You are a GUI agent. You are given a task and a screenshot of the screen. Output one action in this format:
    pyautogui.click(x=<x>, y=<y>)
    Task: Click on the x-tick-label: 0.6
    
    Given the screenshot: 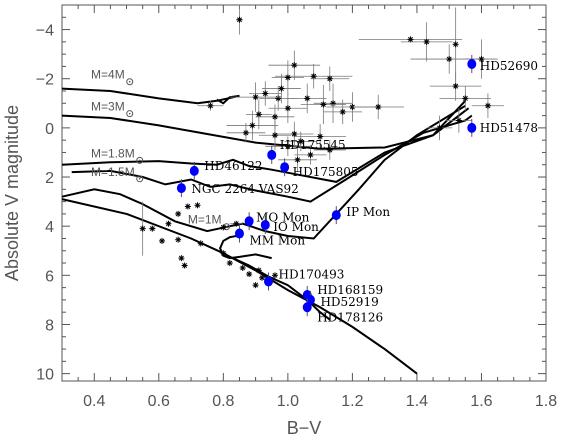 What is the action you would take?
    pyautogui.click(x=159, y=401)
    